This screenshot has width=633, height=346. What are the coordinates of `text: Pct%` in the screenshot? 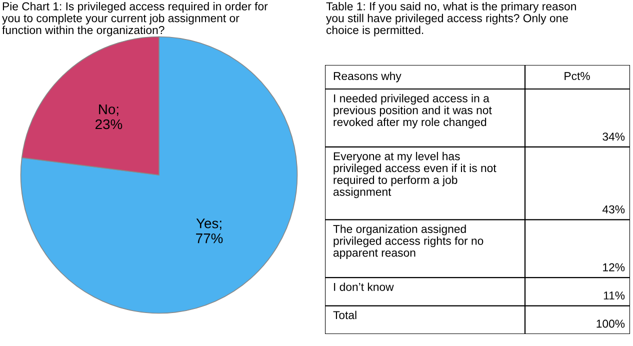 It's located at (577, 76).